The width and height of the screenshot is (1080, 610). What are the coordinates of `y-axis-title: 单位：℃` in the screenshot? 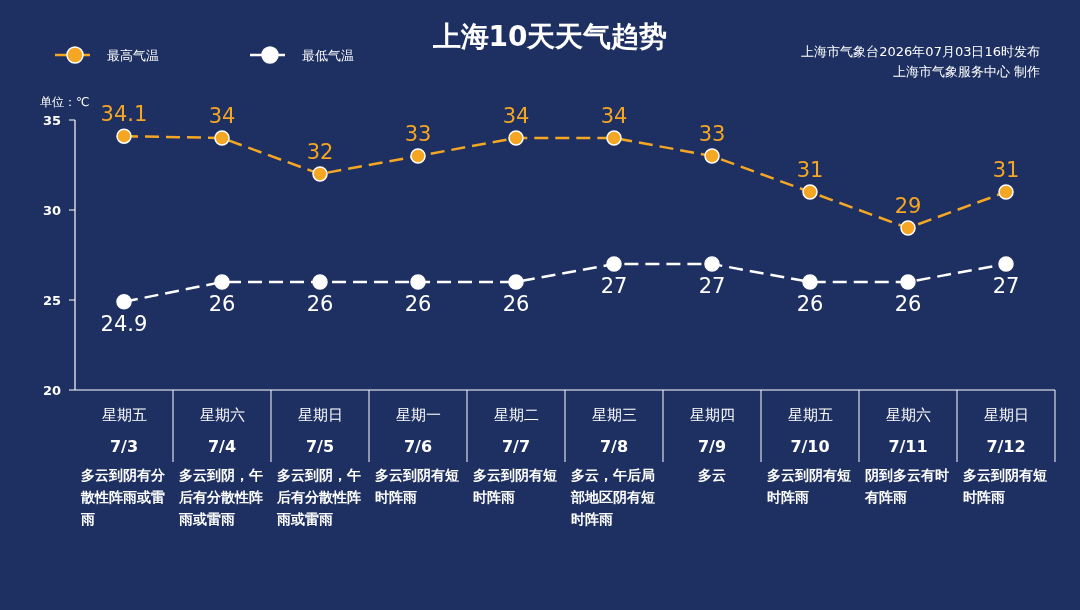 It's located at (65, 102).